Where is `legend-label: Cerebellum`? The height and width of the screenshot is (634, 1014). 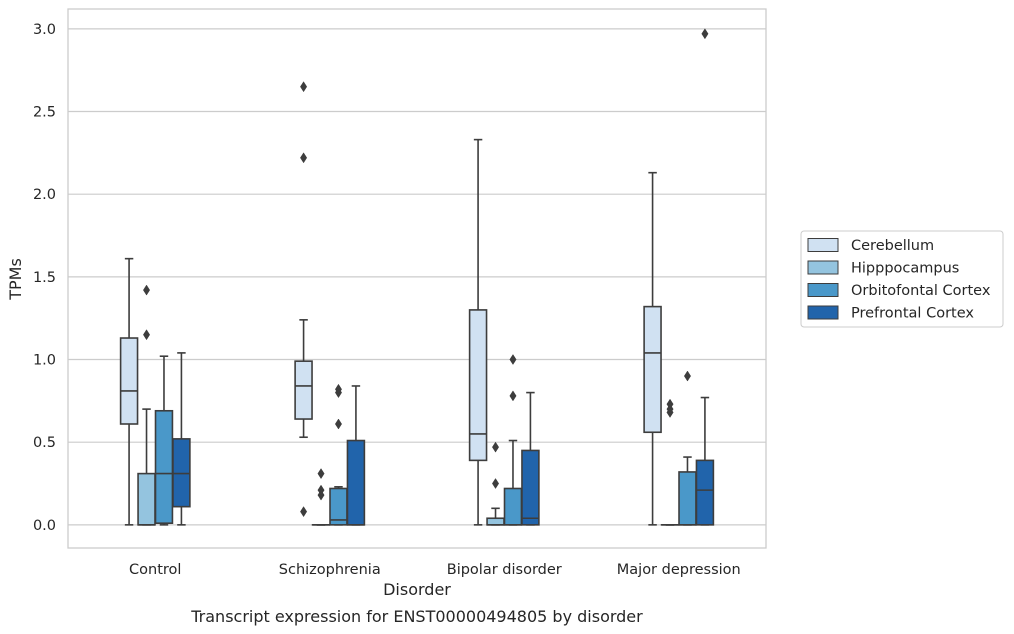
legend-label: Cerebellum is located at coordinates (892, 246).